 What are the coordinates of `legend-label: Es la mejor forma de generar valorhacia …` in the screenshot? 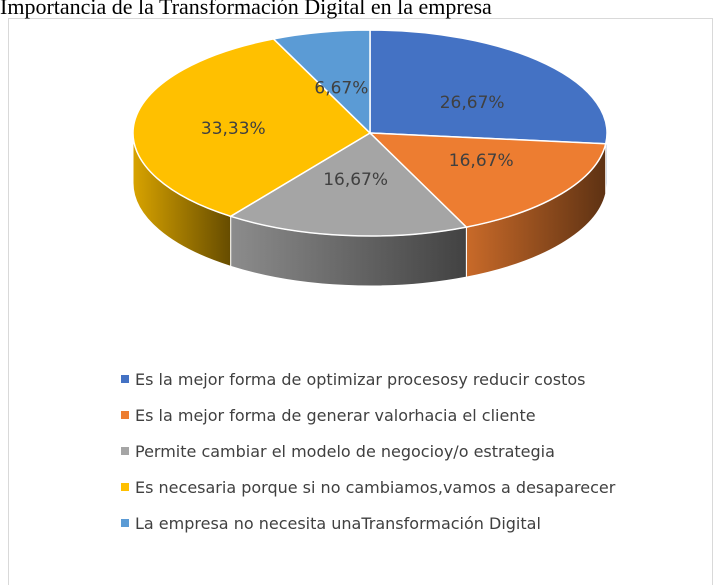 It's located at (335, 415).